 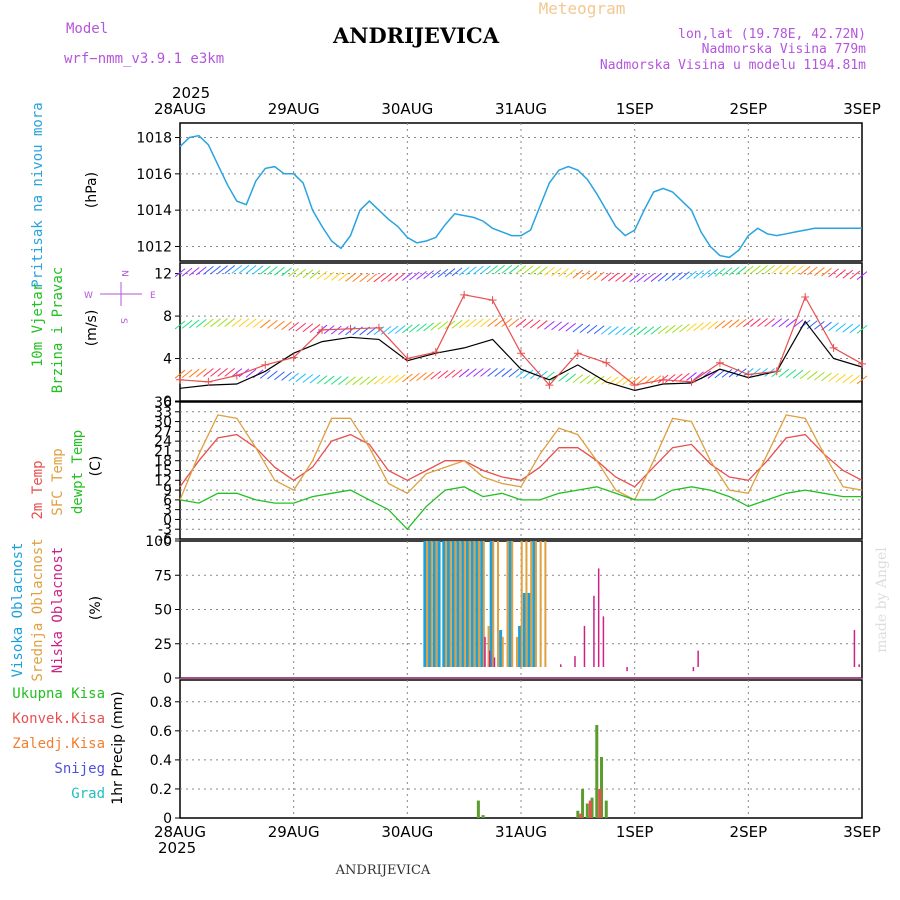 I want to click on y-tick-label: 0, so click(x=167, y=819).